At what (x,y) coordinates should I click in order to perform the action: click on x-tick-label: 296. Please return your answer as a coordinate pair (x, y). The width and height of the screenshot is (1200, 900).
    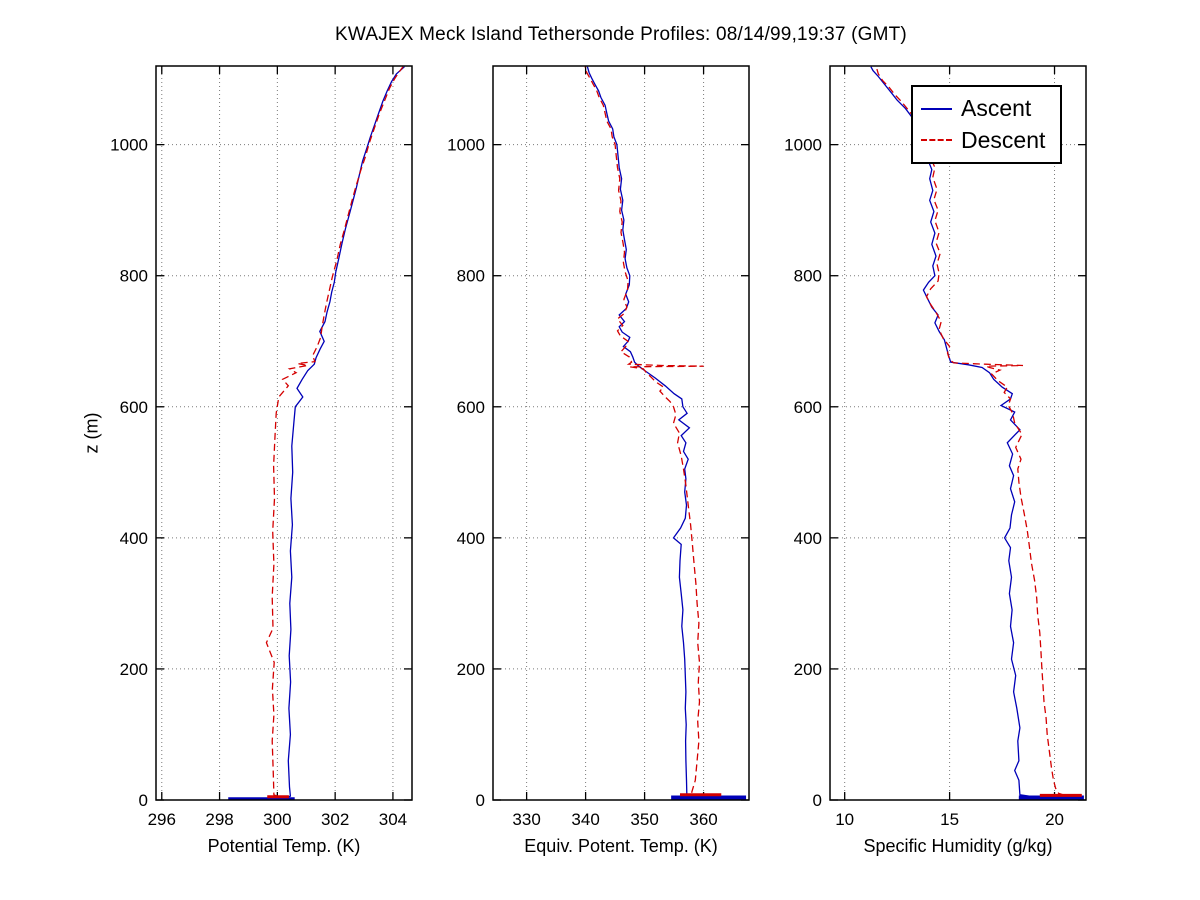
    Looking at the image, I should click on (162, 819).